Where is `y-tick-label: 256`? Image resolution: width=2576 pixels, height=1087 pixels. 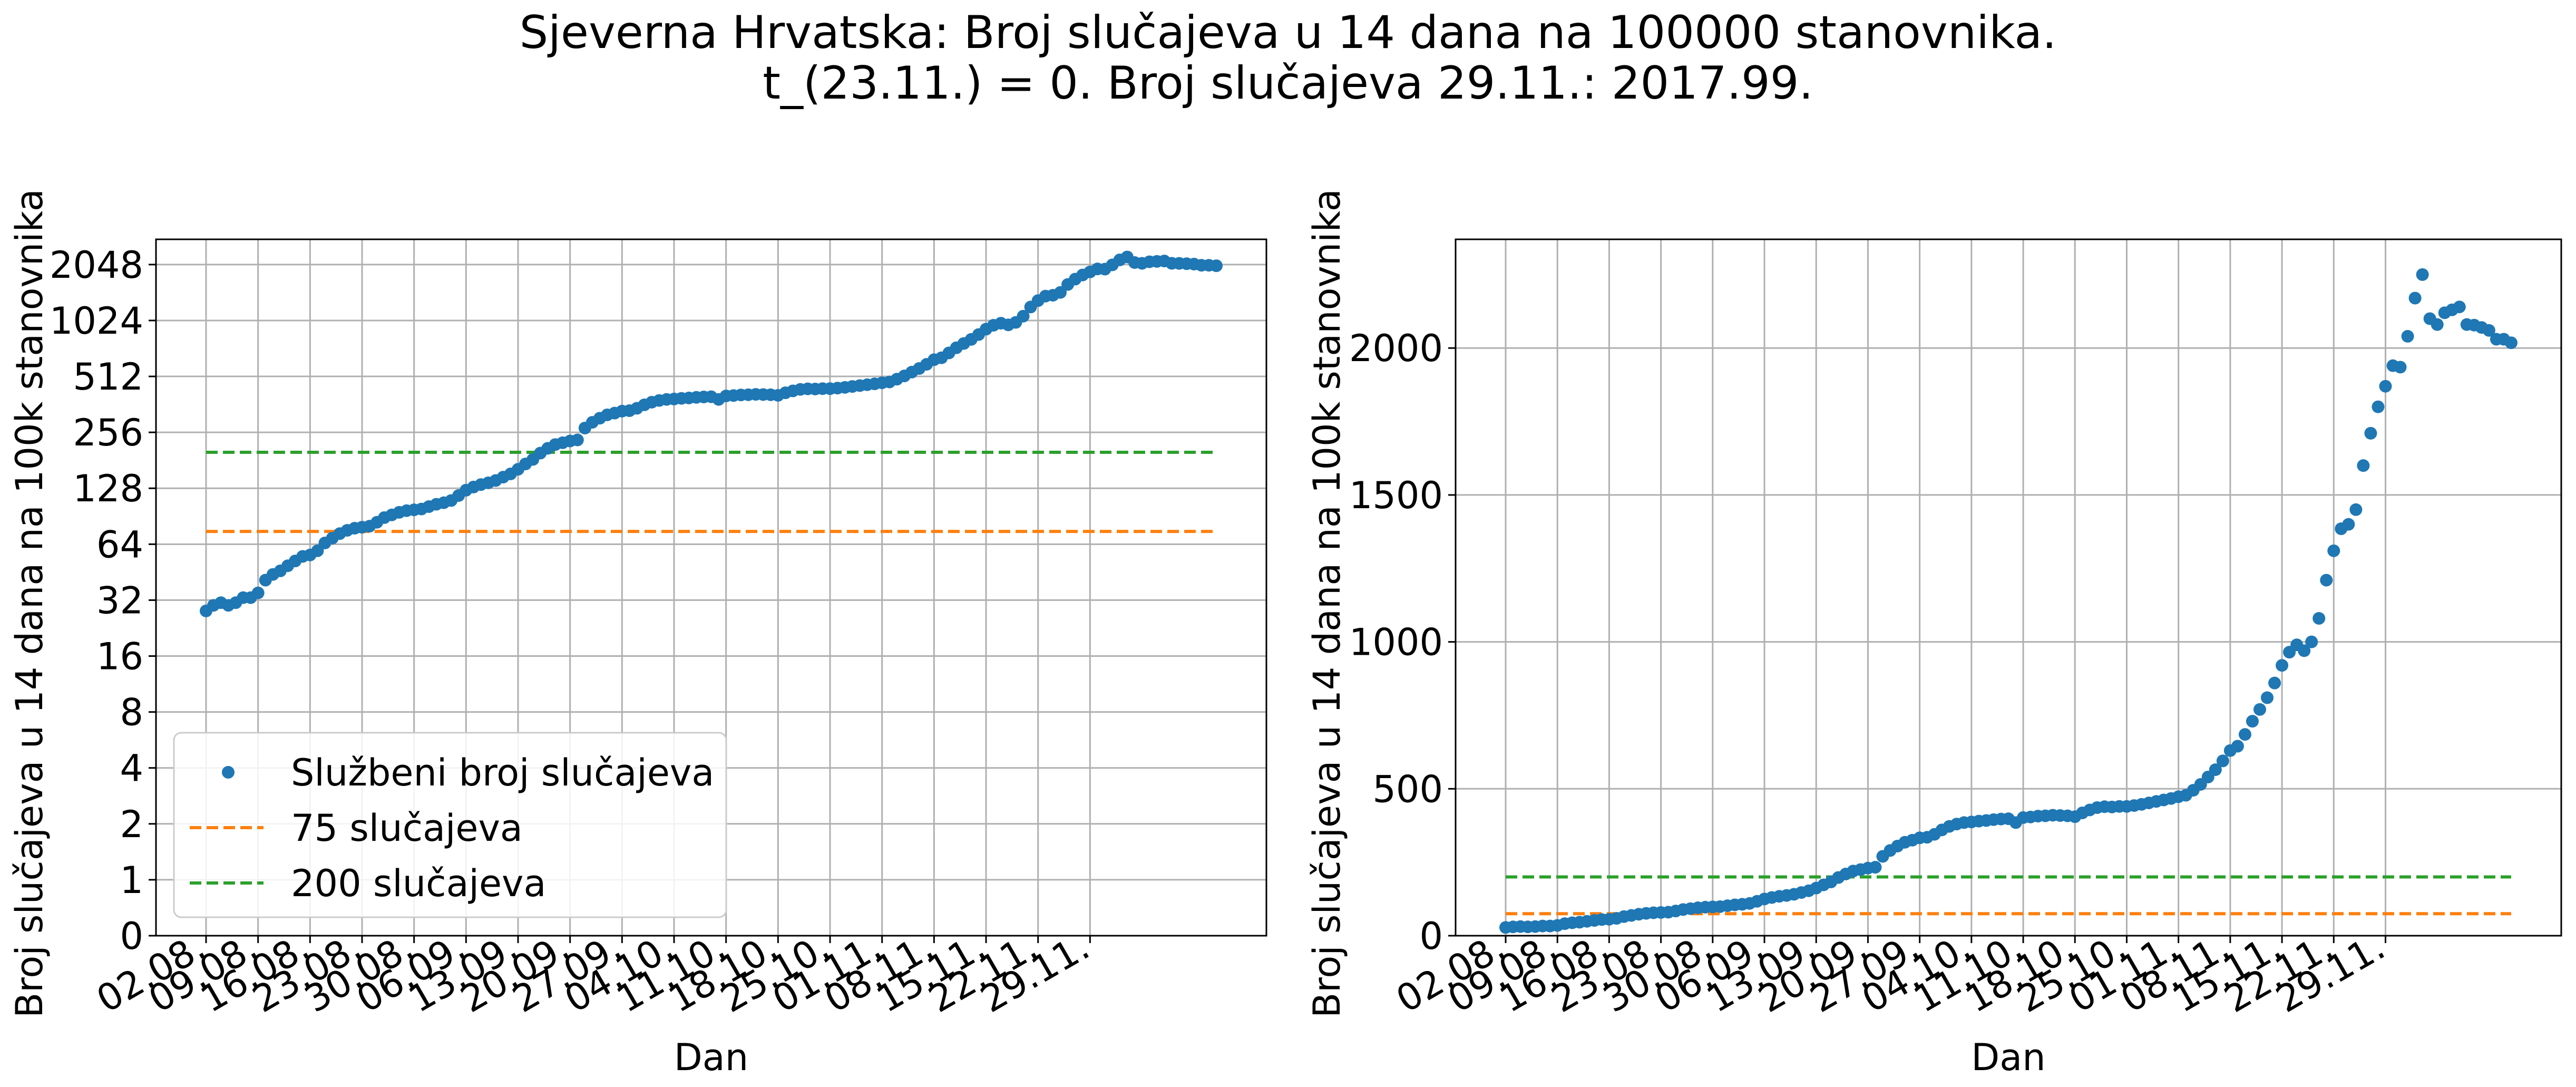 y-tick-label: 256 is located at coordinates (108, 432).